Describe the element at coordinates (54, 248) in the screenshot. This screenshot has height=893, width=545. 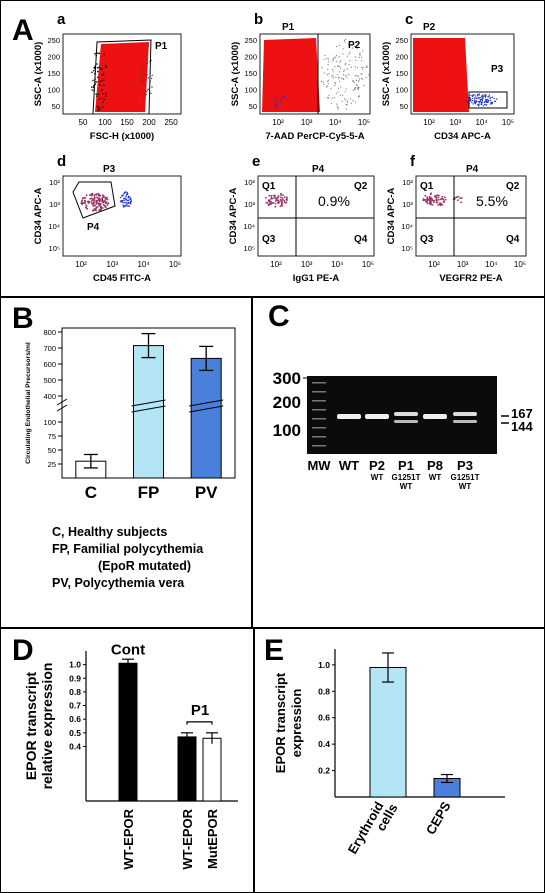
I see `flow-ytick: 10⁵` at that location.